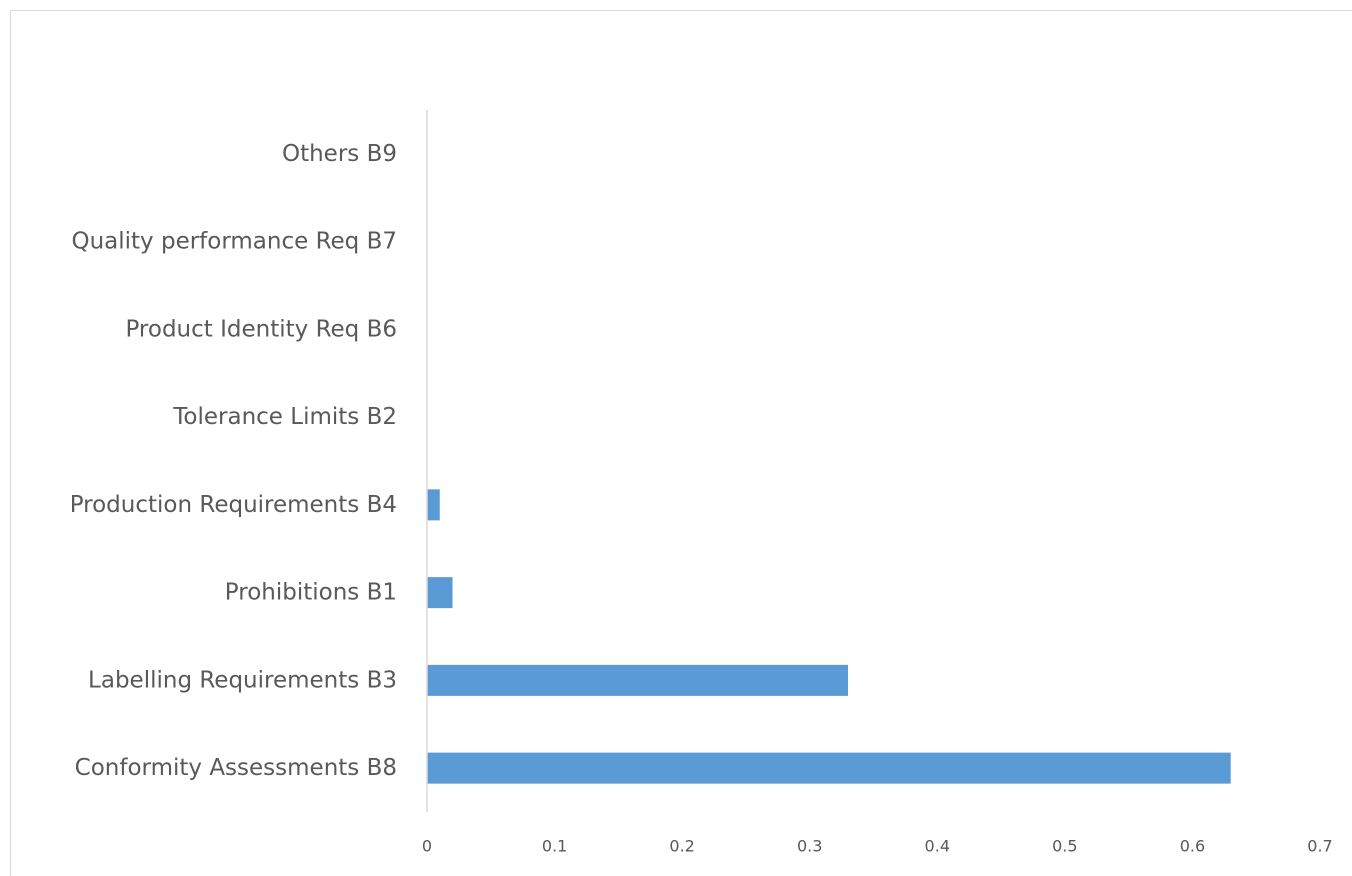 Image resolution: width=1352 pixels, height=876 pixels. Describe the element at coordinates (427, 846) in the screenshot. I see `x-tick-label: 0` at that location.